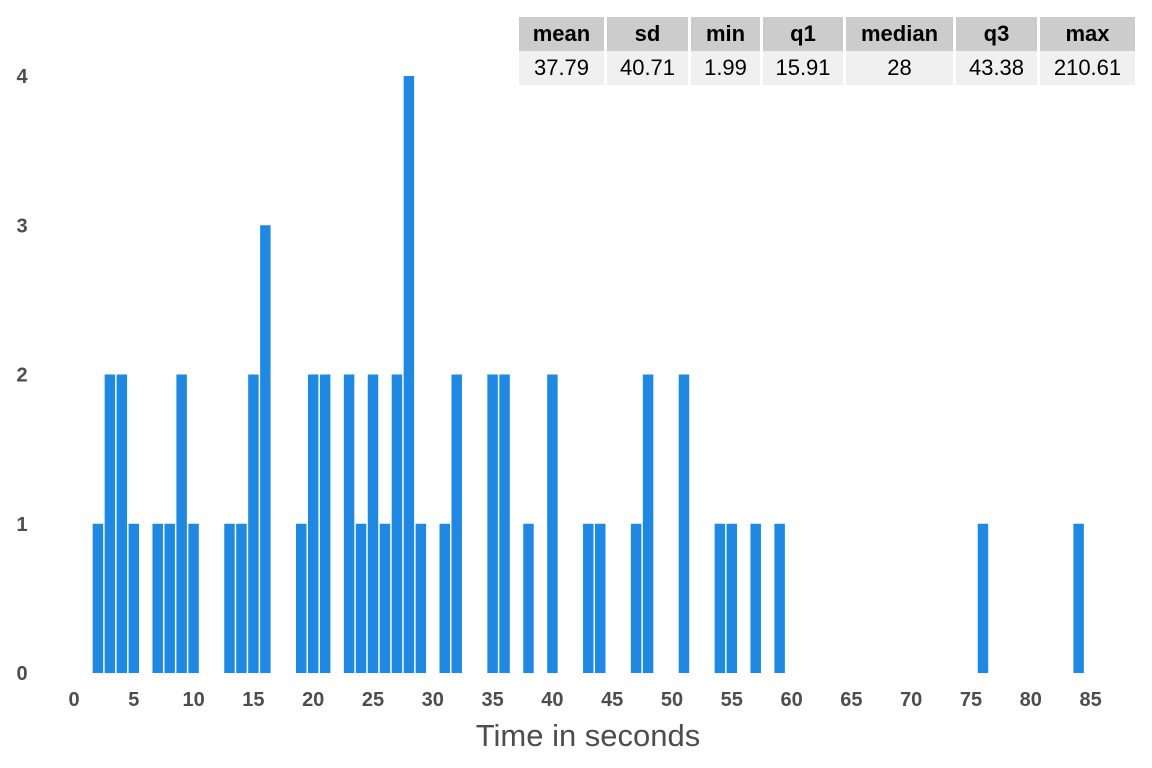  What do you see at coordinates (803, 34) in the screenshot?
I see `stats-header-q1: q1` at bounding box center [803, 34].